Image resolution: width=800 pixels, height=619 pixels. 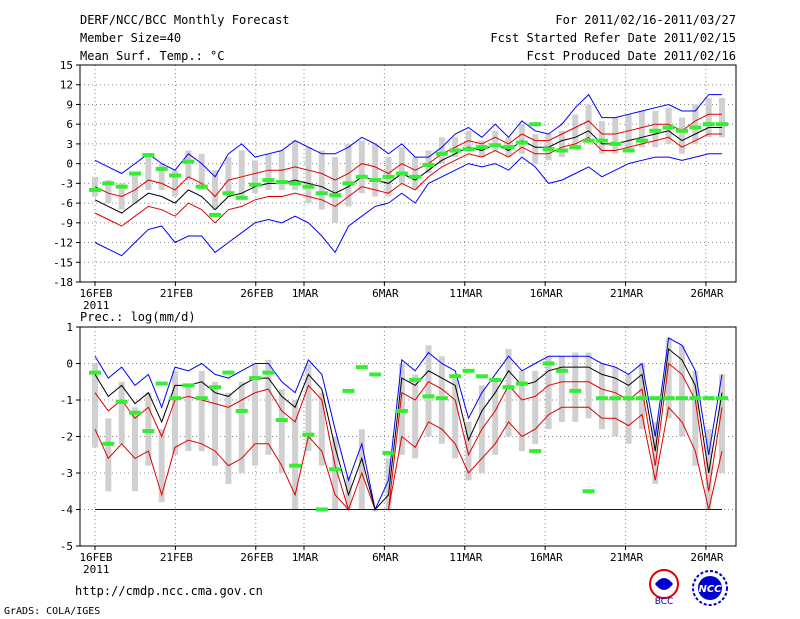 What do you see at coordinates (176, 557) in the screenshot?
I see `x-tick-label: 21FEB` at bounding box center [176, 557].